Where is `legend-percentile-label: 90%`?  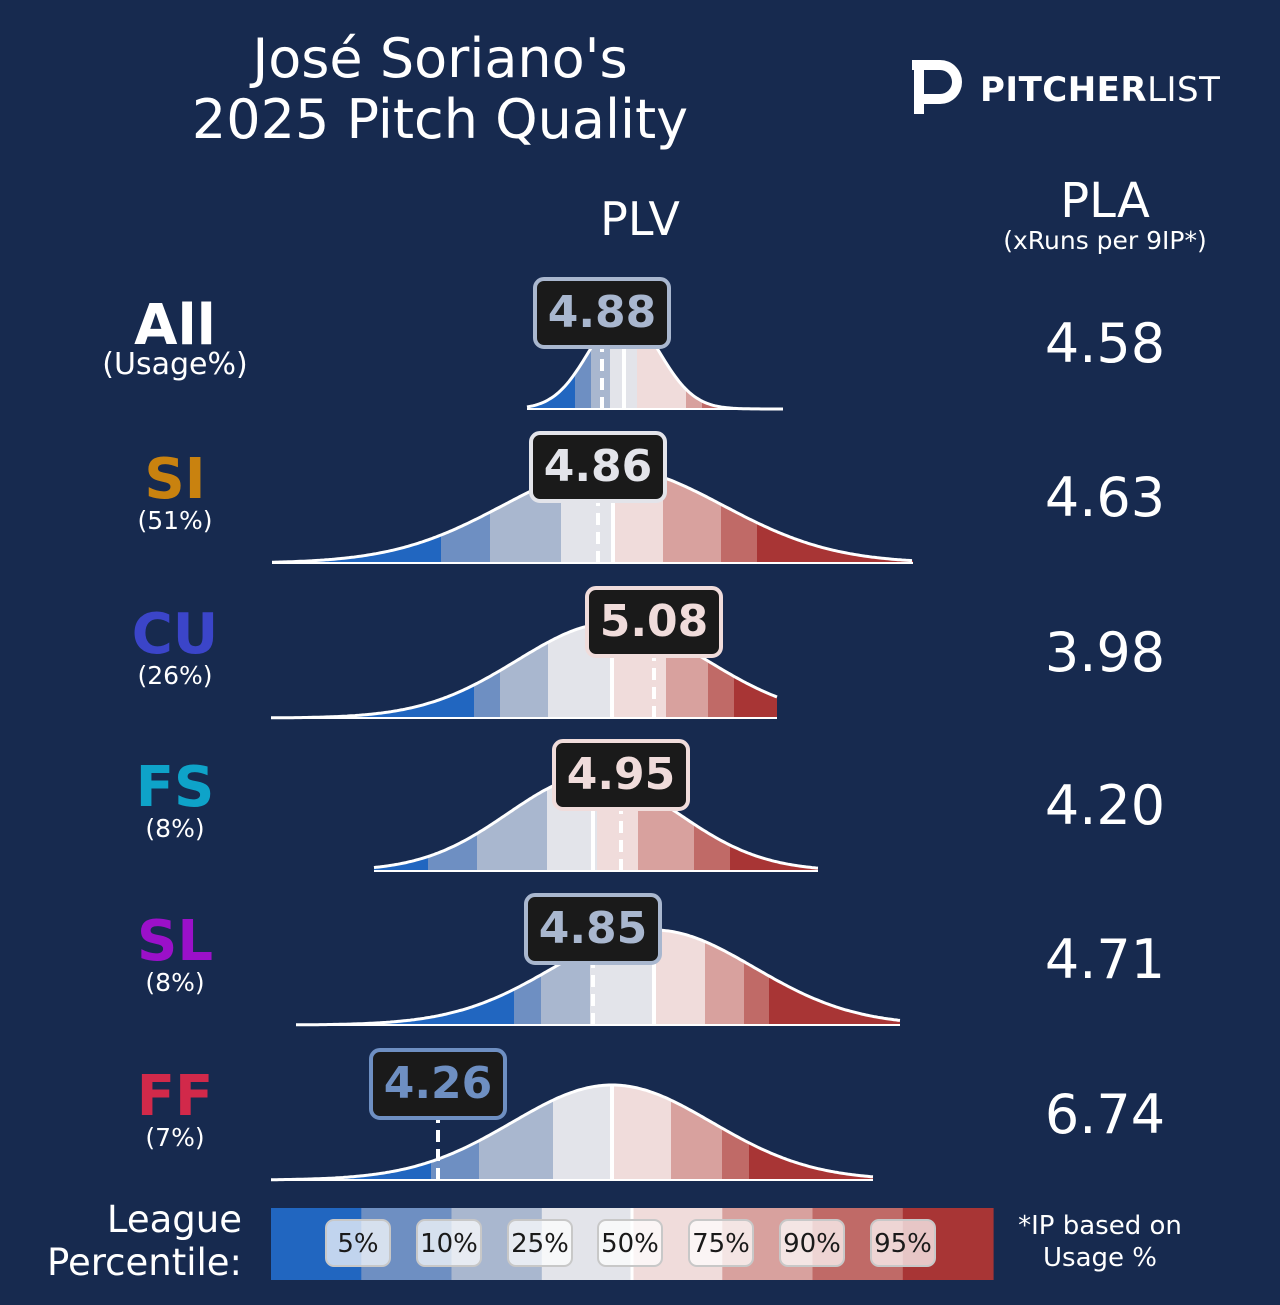 legend-percentile-label: 90% is located at coordinates (812, 1244).